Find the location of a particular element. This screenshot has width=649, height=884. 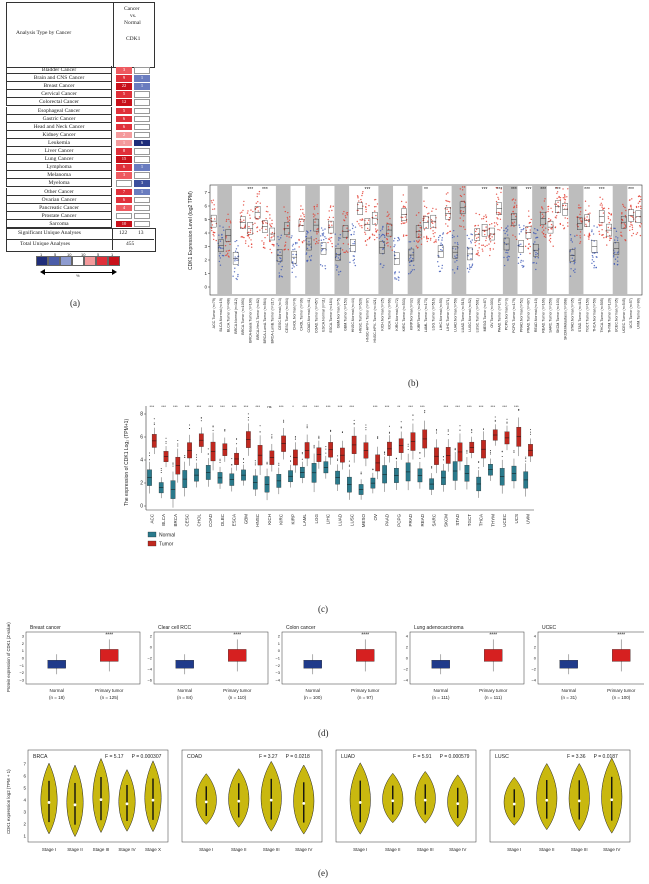

legend-swatch is located at coordinates (78, 261).